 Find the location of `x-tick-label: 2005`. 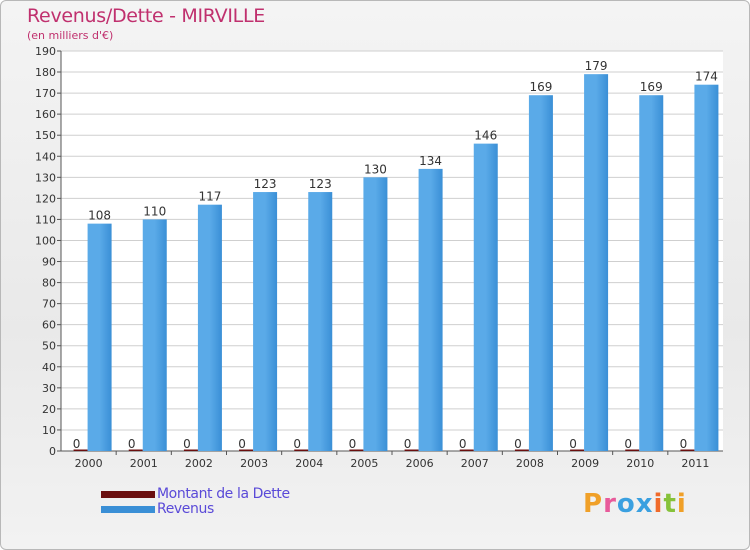

x-tick-label: 2005 is located at coordinates (364, 463).